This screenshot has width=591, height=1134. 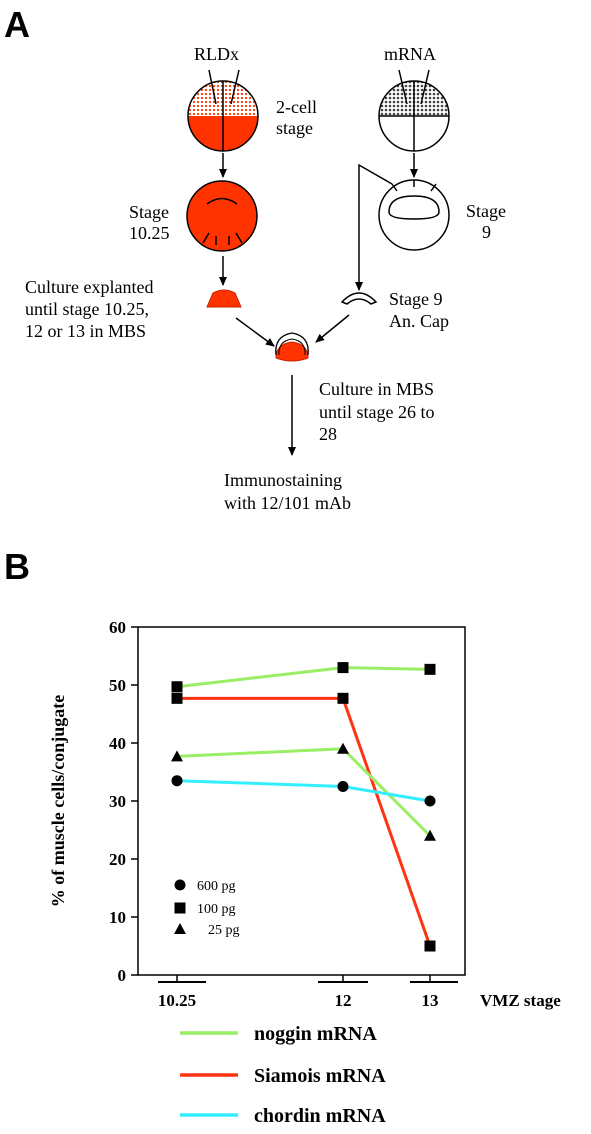 I want to click on label-immuno-2: with 12/101 mAb, so click(x=288, y=503).